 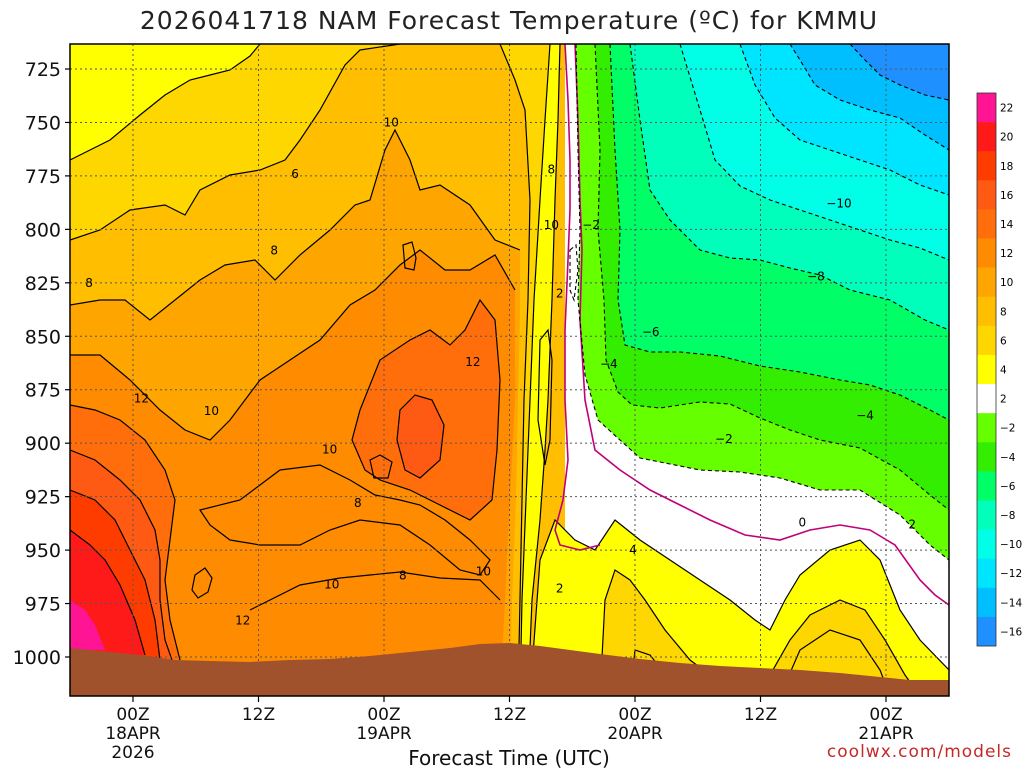 What do you see at coordinates (1008, 458) in the screenshot?
I see `colorbar-label: −4` at bounding box center [1008, 458].